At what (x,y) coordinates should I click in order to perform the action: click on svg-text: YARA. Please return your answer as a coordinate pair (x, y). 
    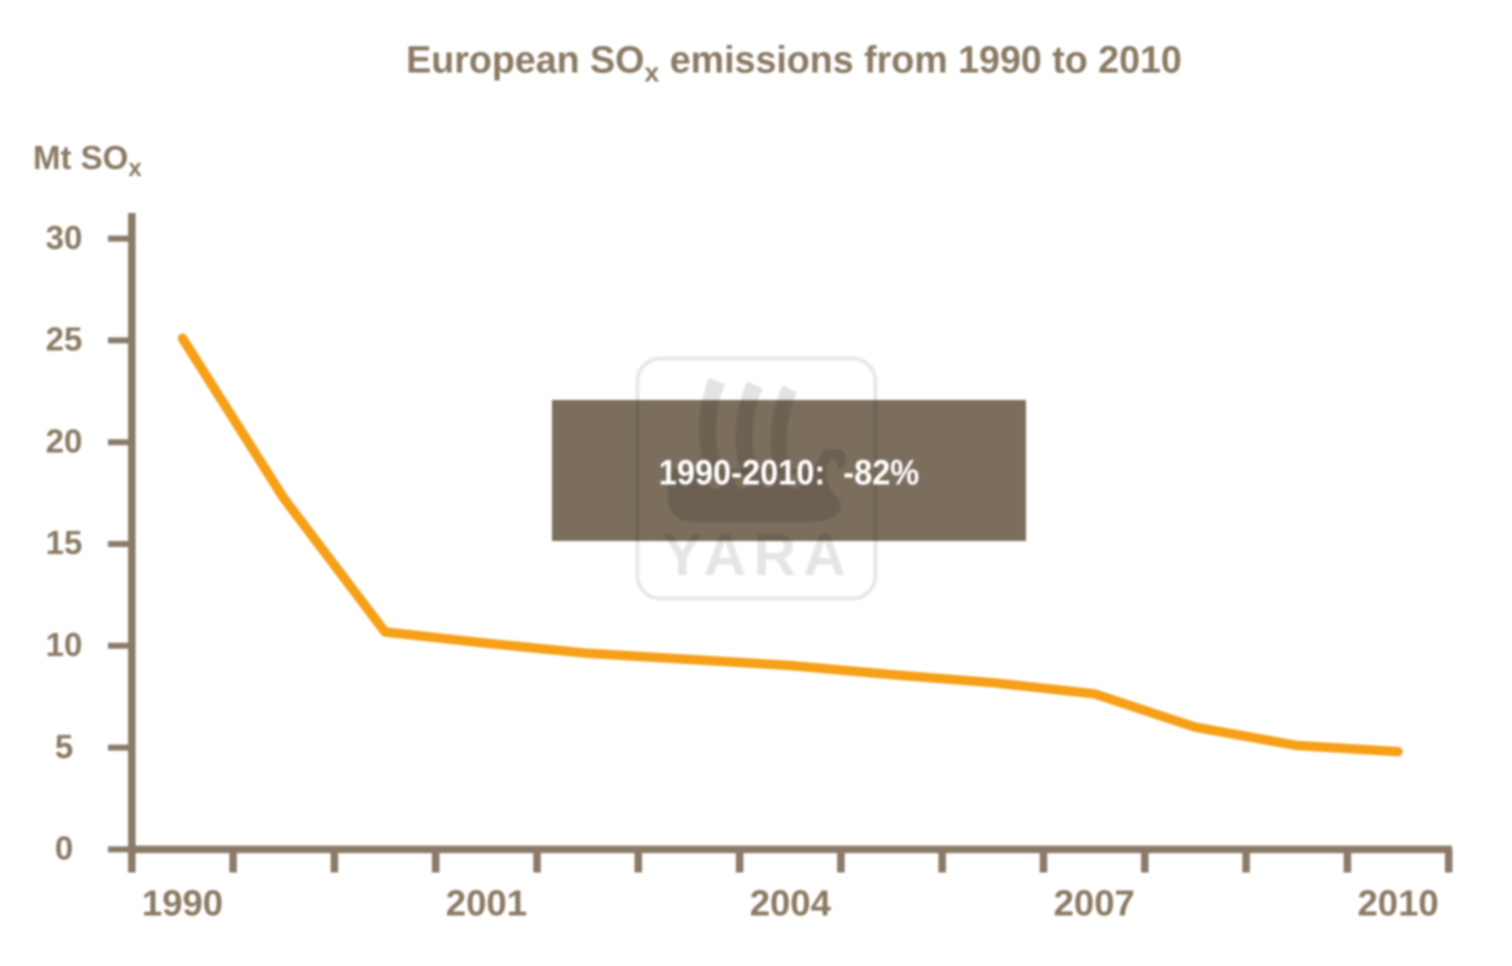
    Looking at the image, I should click on (758, 555).